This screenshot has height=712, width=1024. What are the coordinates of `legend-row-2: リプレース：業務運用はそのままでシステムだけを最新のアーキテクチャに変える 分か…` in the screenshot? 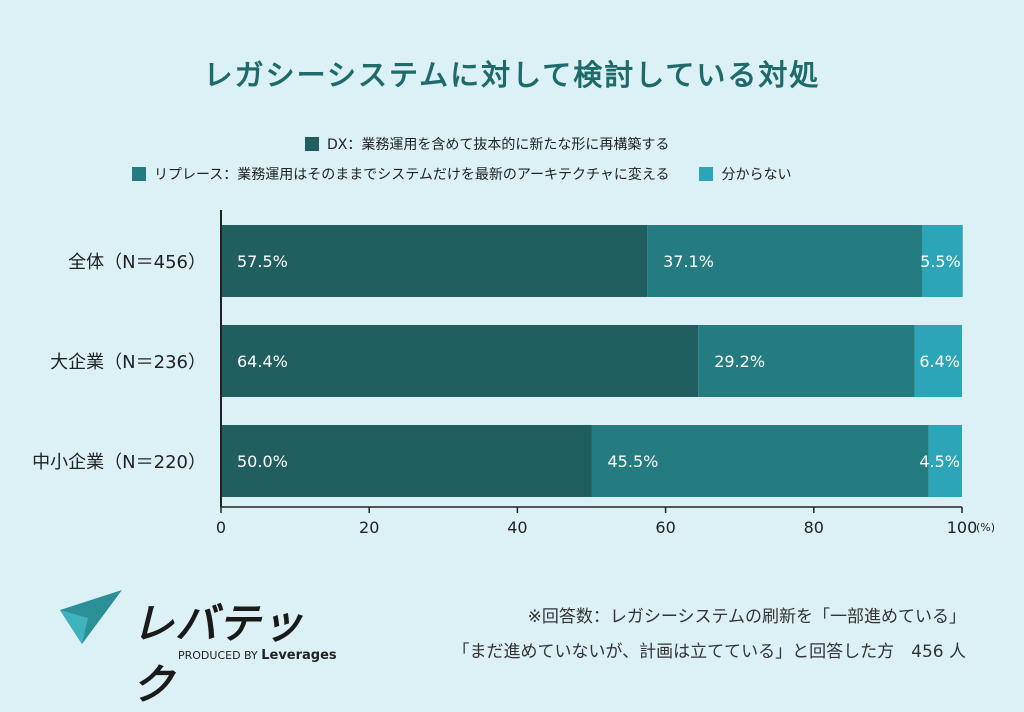 It's located at (461, 174).